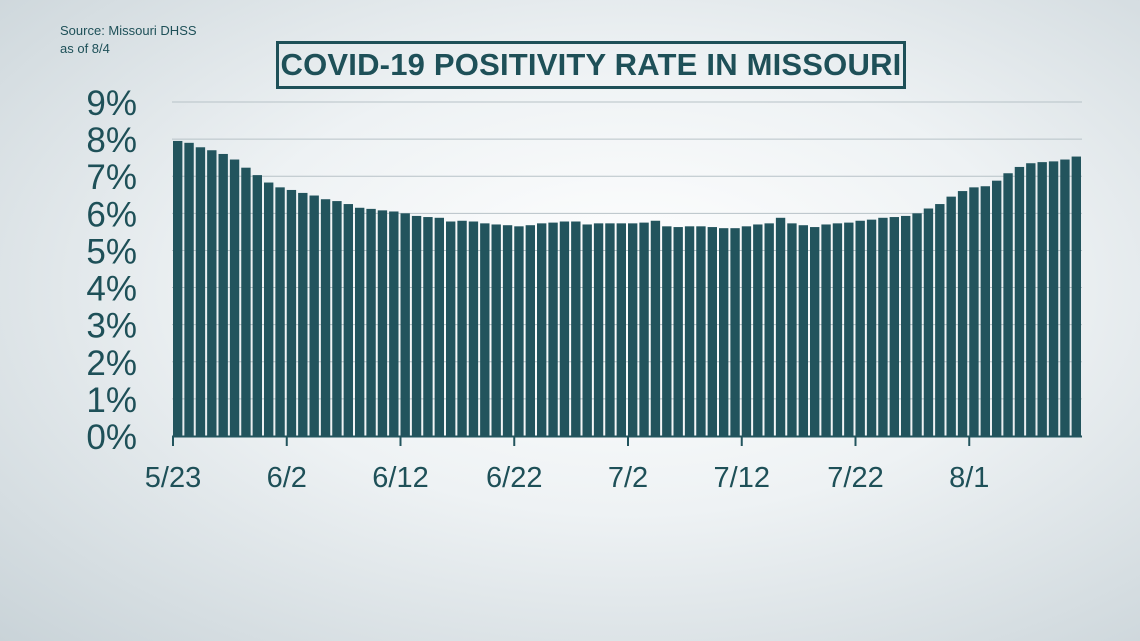 This screenshot has height=641, width=1140. I want to click on source-note: Source: Missouri DHSS as of 8/4, so click(128, 40).